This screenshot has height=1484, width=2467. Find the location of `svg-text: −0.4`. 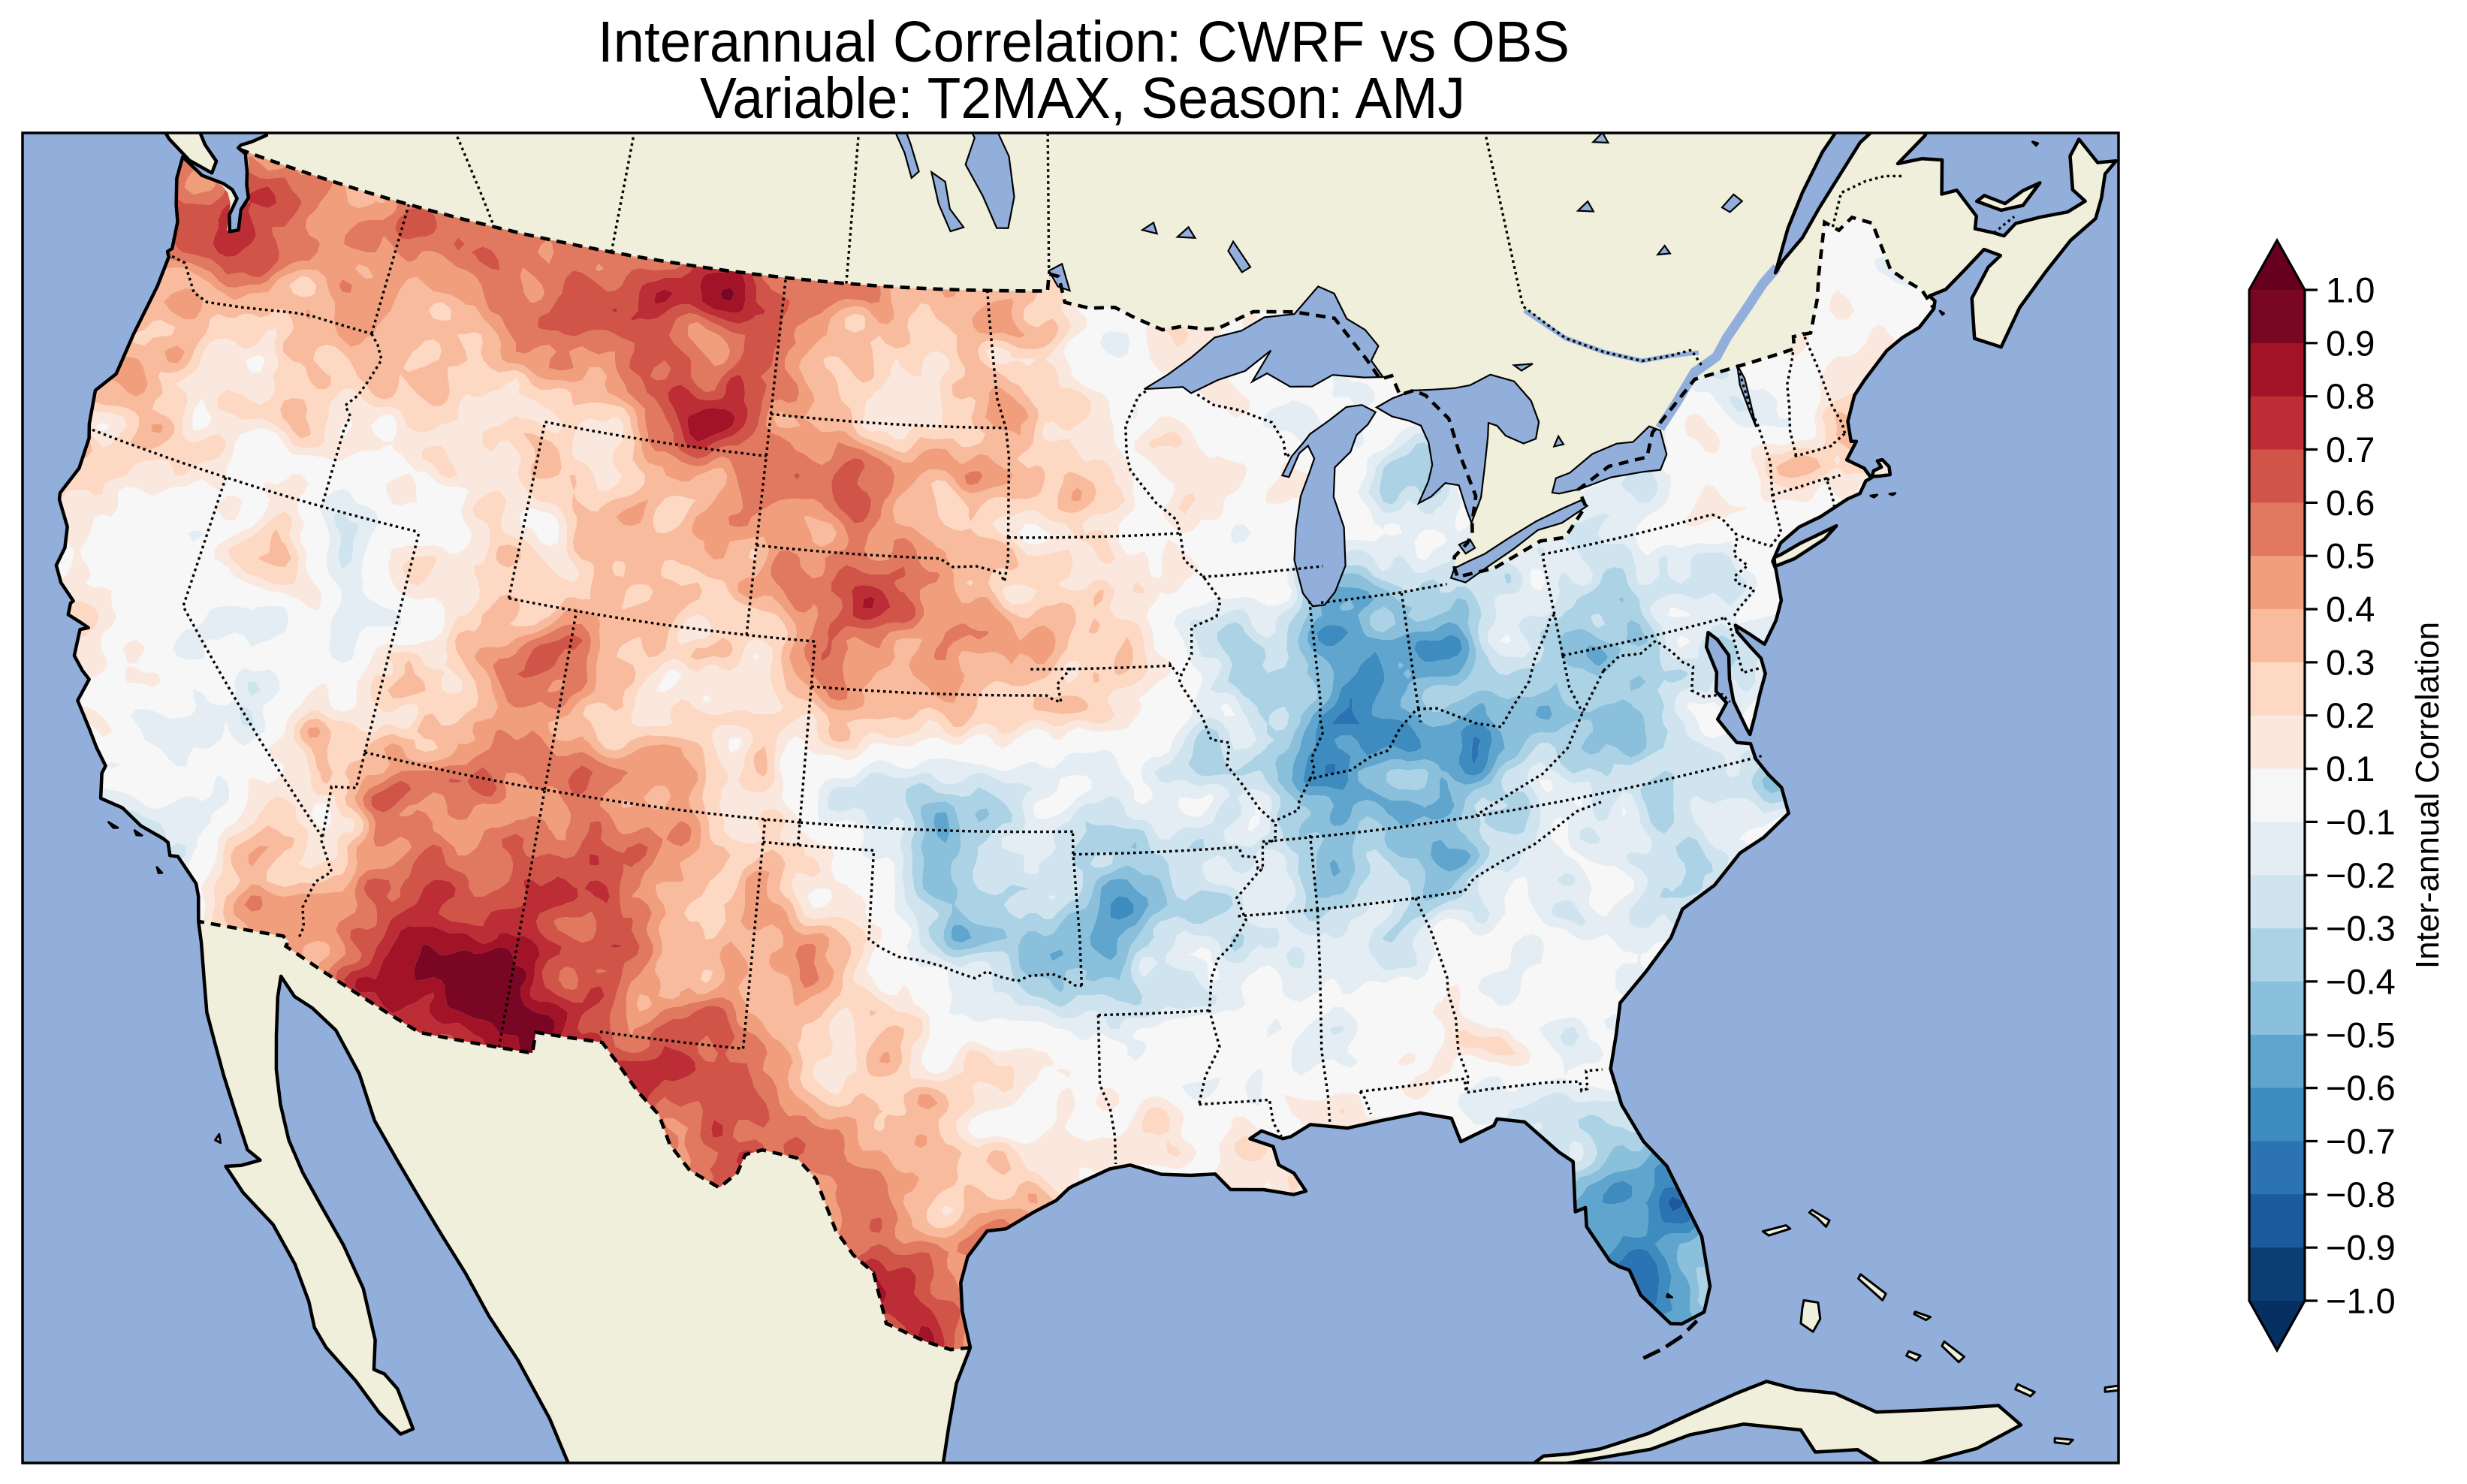

svg-text: −0.4 is located at coordinates (2361, 981).